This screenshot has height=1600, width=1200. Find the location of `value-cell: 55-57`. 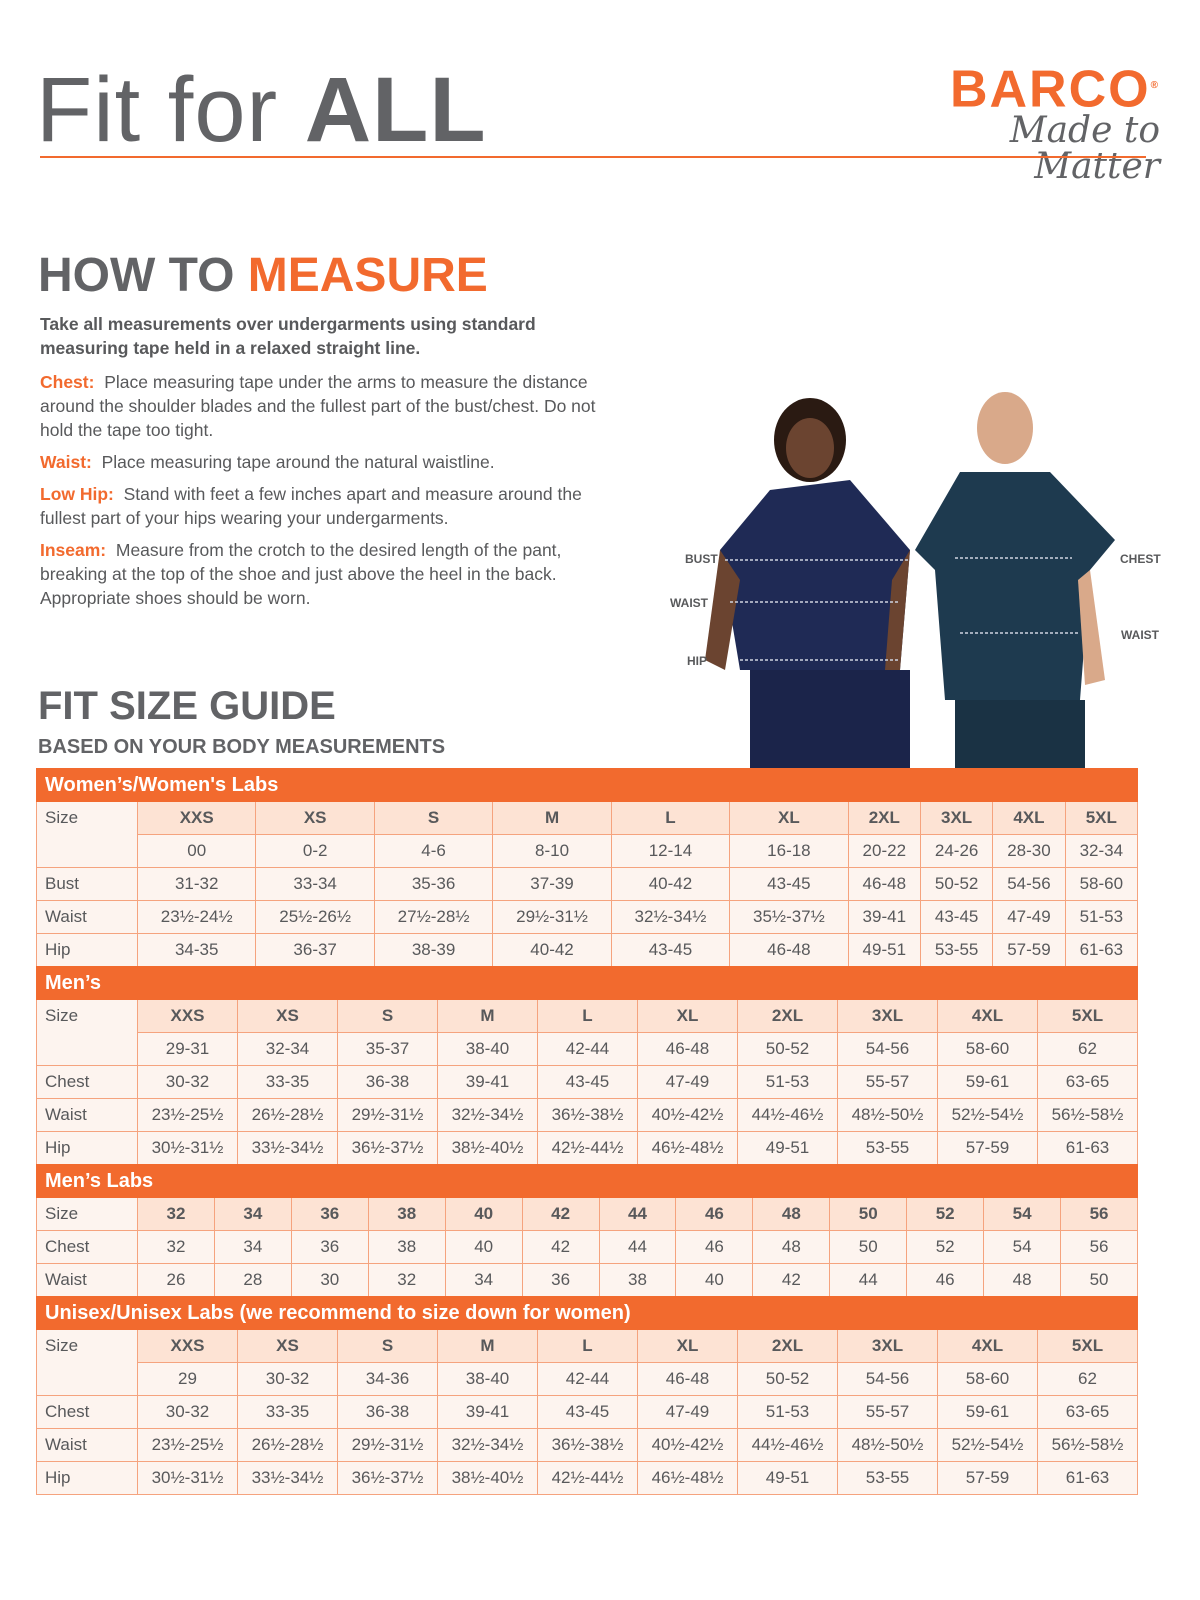

value-cell: 55-57 is located at coordinates (887, 1082).